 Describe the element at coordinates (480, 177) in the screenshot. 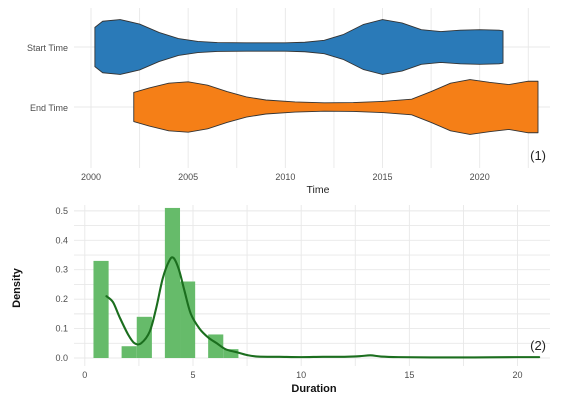

I see `violin-x-tick-label: 2020` at that location.